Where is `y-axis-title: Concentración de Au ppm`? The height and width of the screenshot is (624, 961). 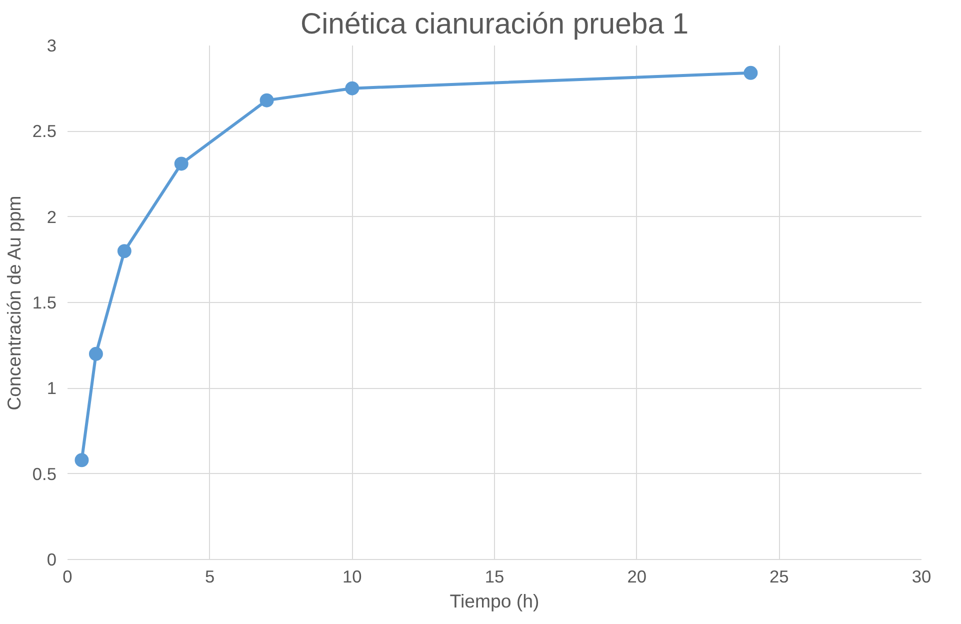
y-axis-title: Concentración de Au ppm is located at coordinates (13, 303).